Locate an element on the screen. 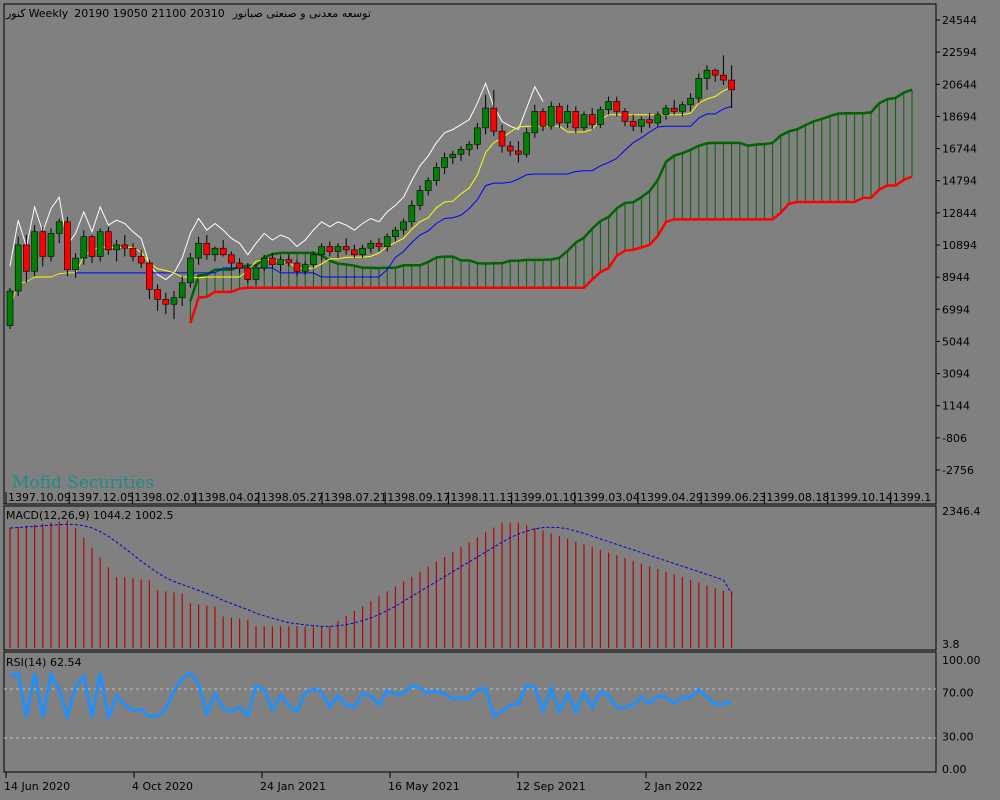  price-tick-label: 8944 is located at coordinates (956, 277).